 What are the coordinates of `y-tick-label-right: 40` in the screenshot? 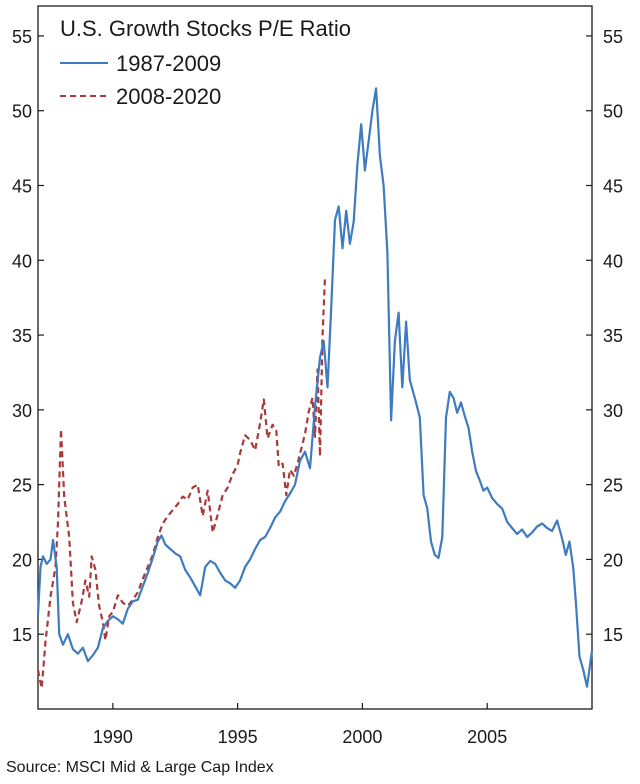 It's located at (613, 261).